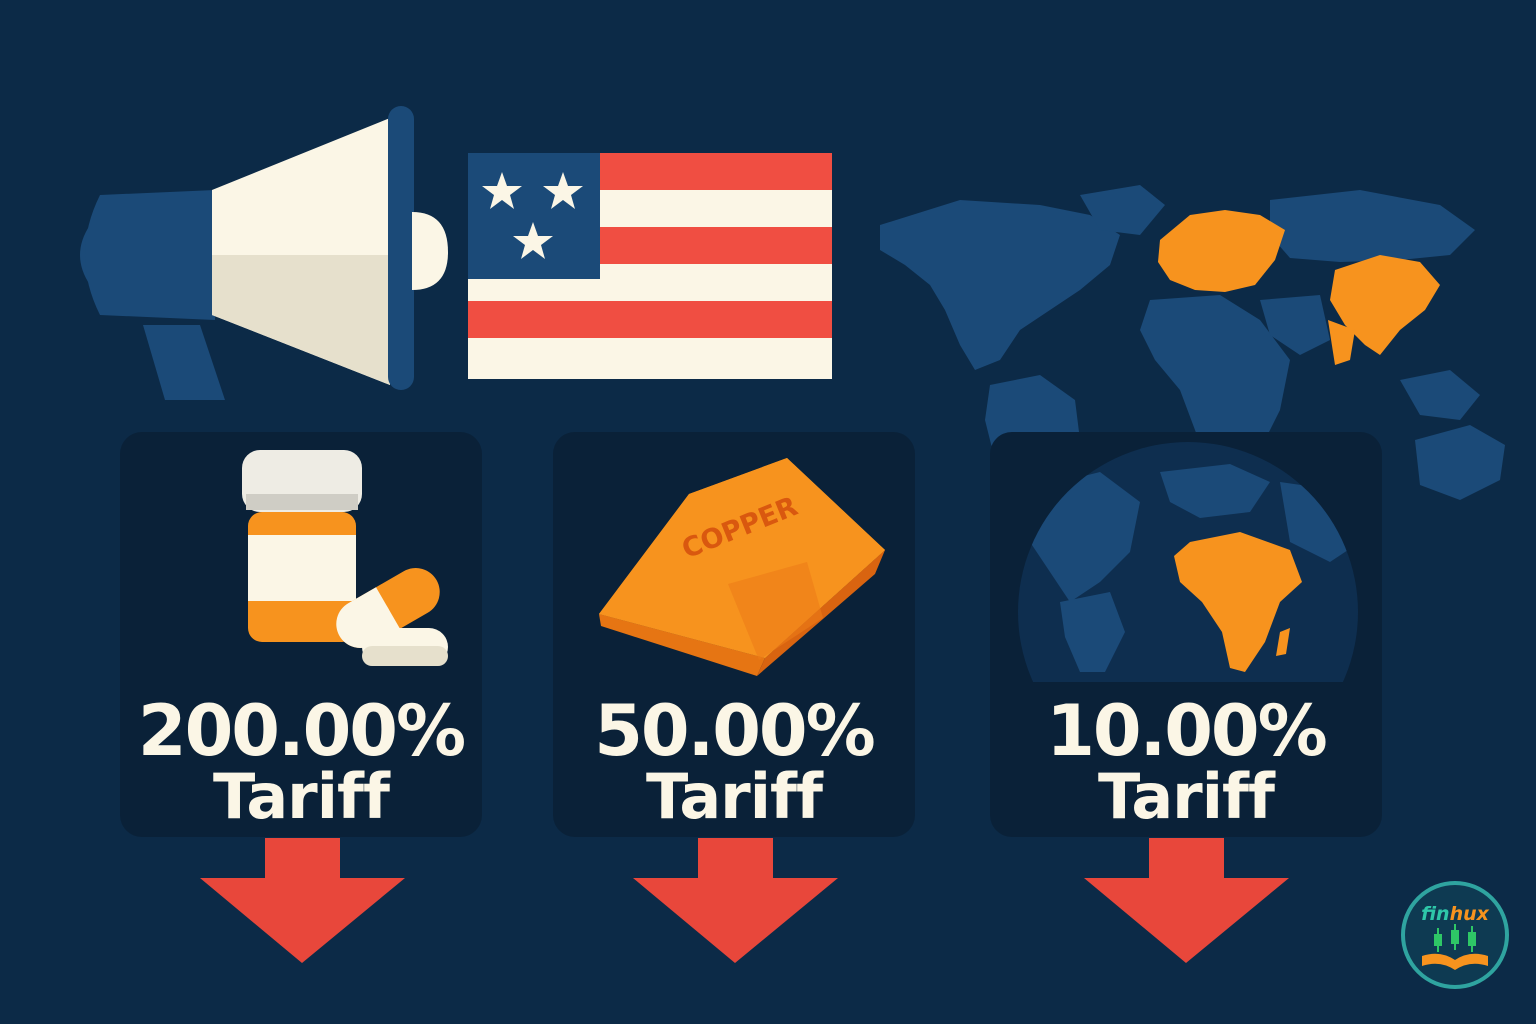  I want to click on tariff-card-global: 10.00% Tariff, so click(1186, 634).